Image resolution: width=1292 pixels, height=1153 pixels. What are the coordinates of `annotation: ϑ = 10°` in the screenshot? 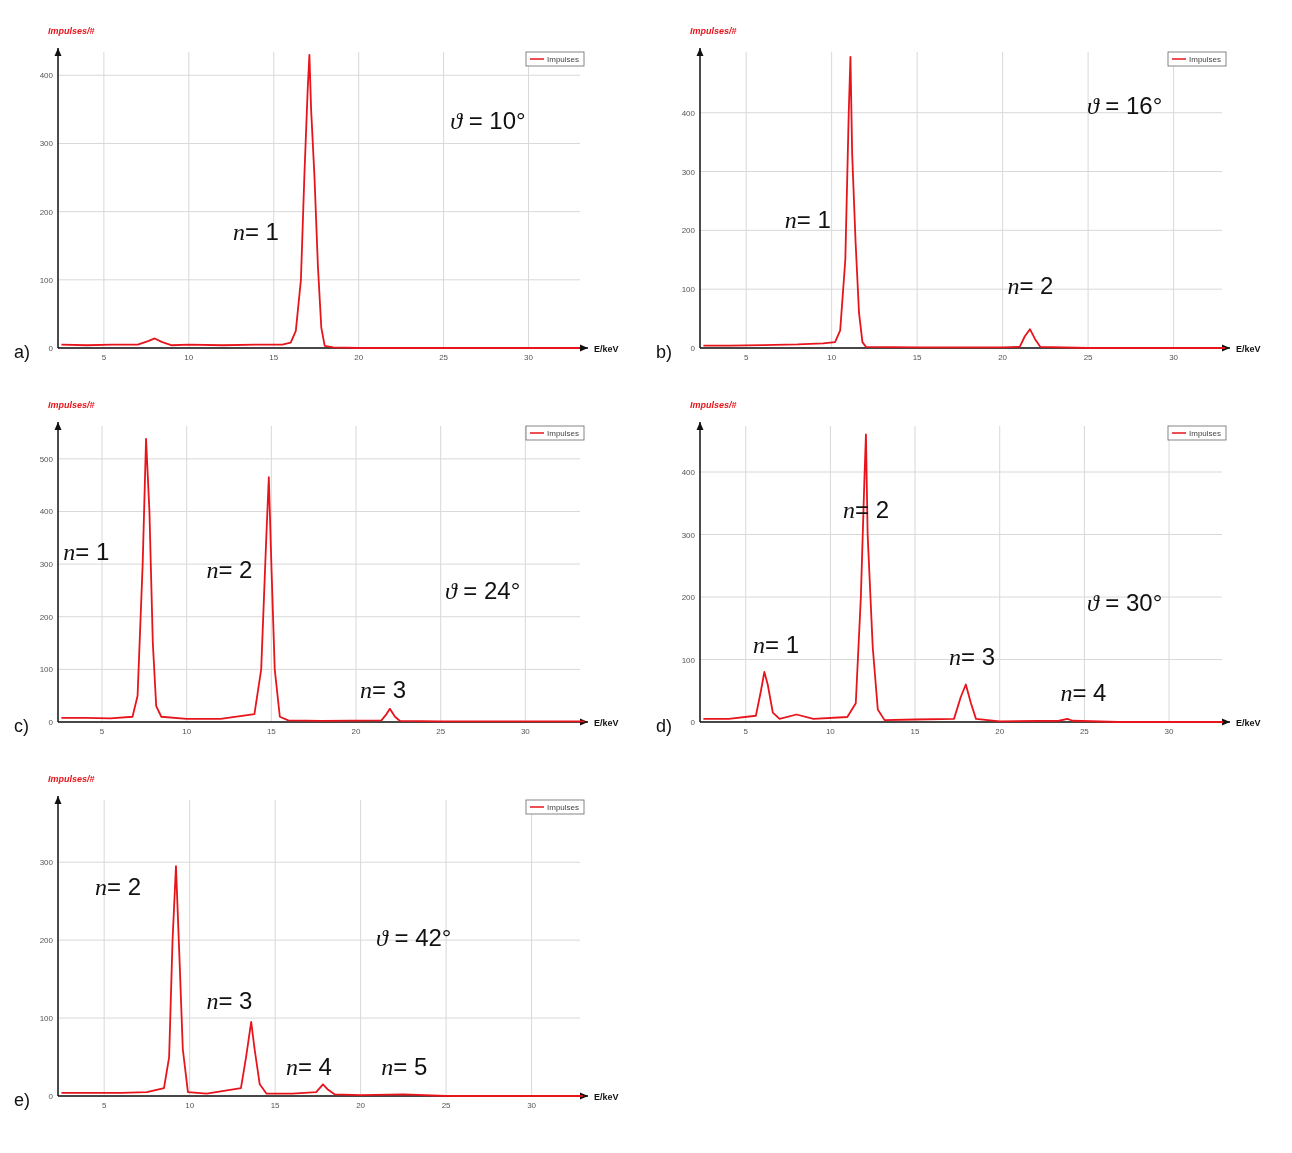 It's located at (488, 121).